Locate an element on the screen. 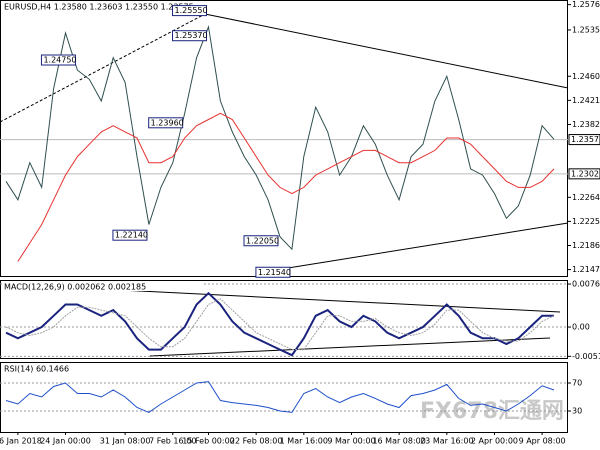 This screenshot has width=600, height=450. y-tick-label: 1.21470 is located at coordinates (586, 269).